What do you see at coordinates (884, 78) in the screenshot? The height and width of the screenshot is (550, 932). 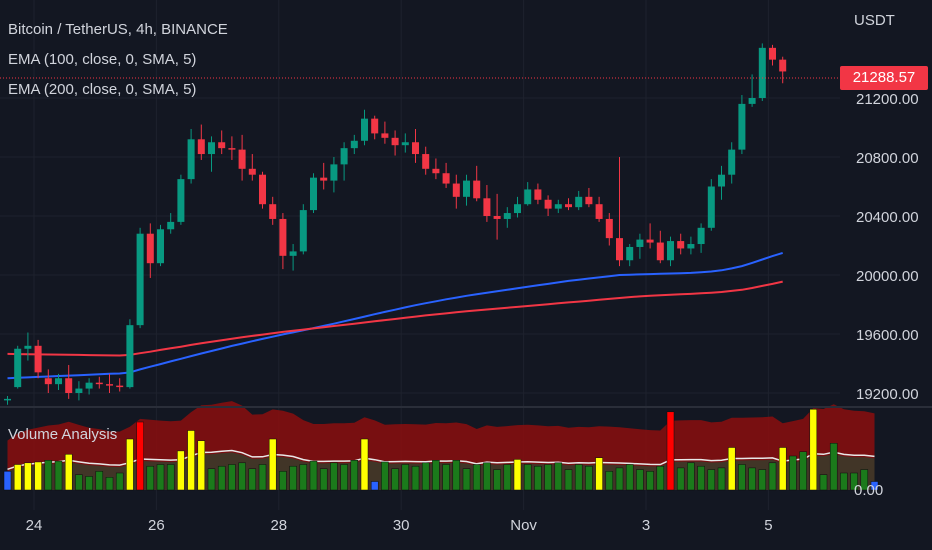 I see `last-price-badge: 21288.57` at bounding box center [884, 78].